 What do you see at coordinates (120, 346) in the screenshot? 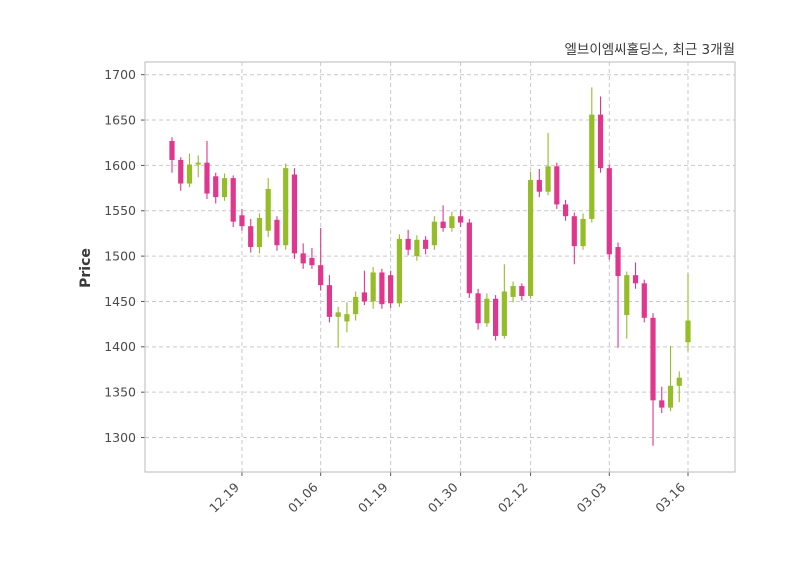
I see `y-tick-label: 1400` at bounding box center [120, 346].